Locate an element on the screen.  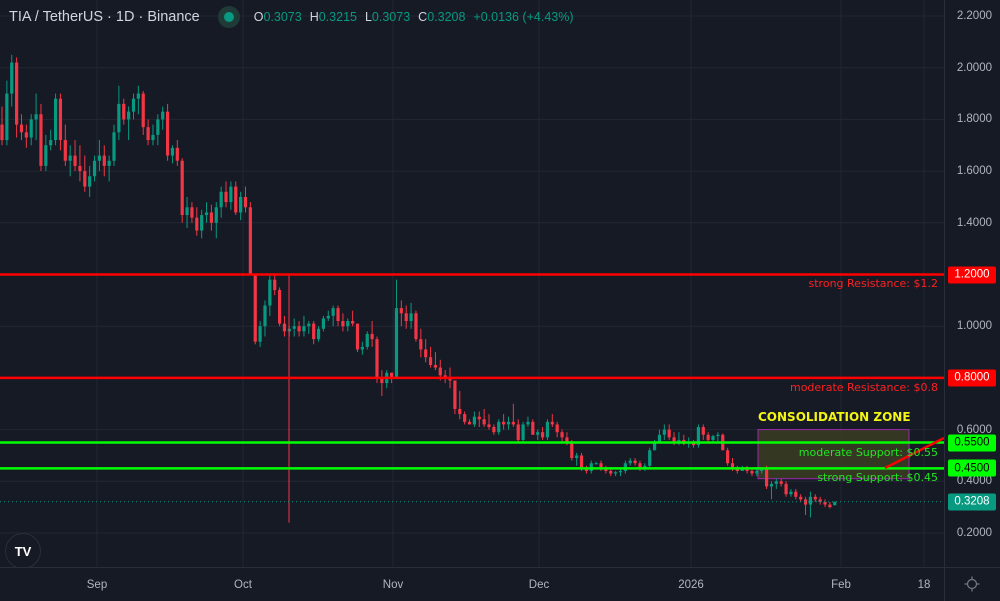
change-value: +0.0136 (+4.43%) is located at coordinates (523, 17).